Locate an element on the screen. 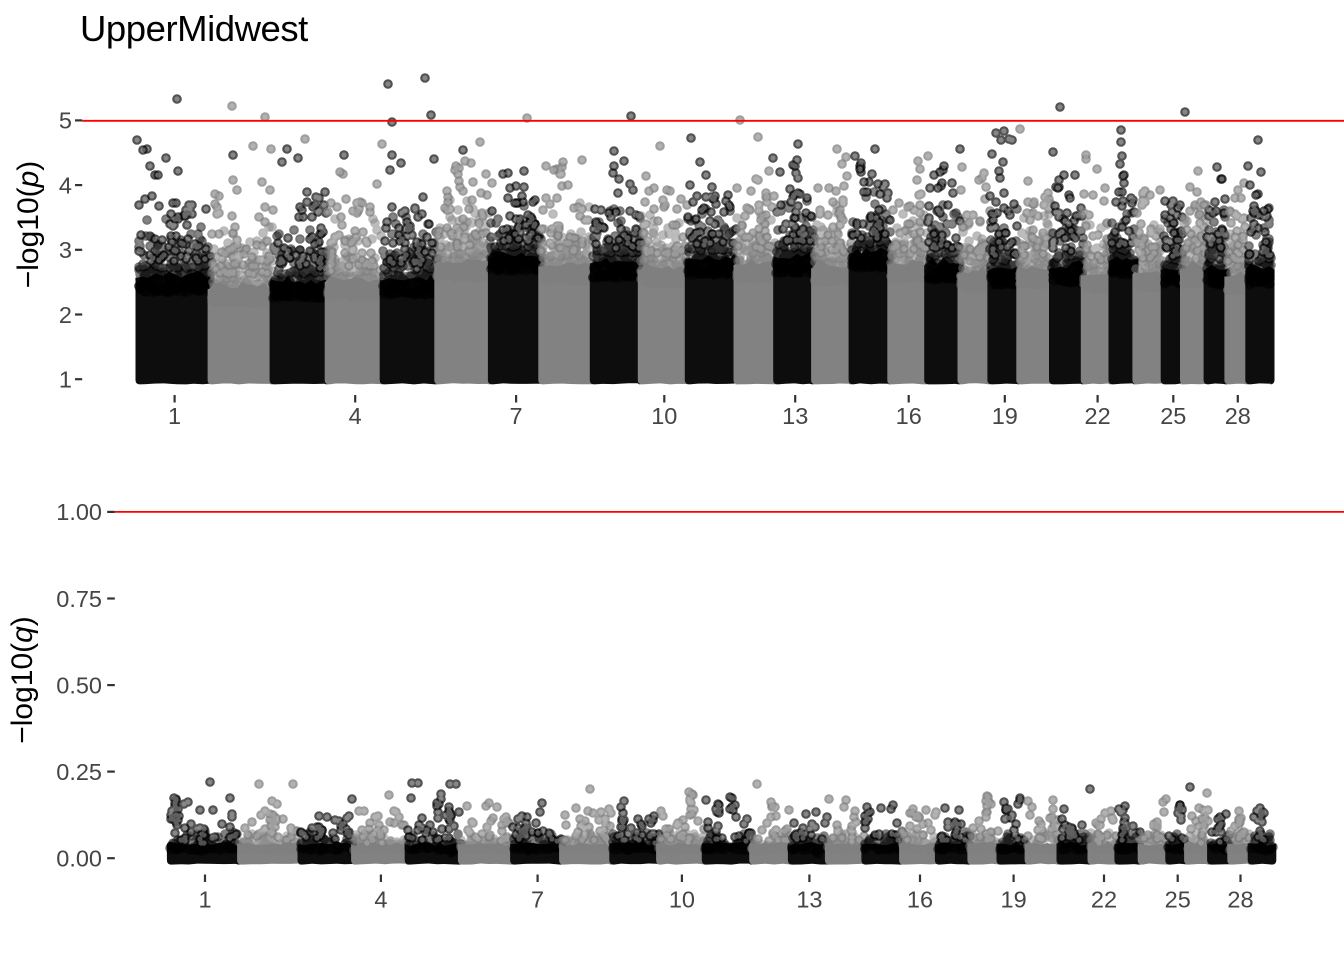 This screenshot has width=1344, height=960. svg-text: 5 is located at coordinates (65, 121).